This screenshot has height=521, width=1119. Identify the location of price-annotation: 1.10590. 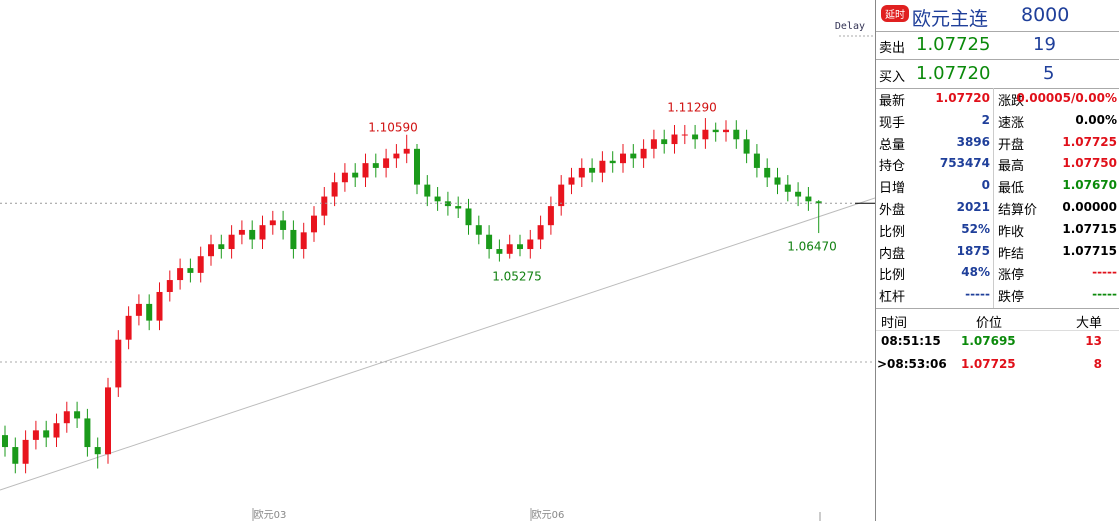
(393, 128).